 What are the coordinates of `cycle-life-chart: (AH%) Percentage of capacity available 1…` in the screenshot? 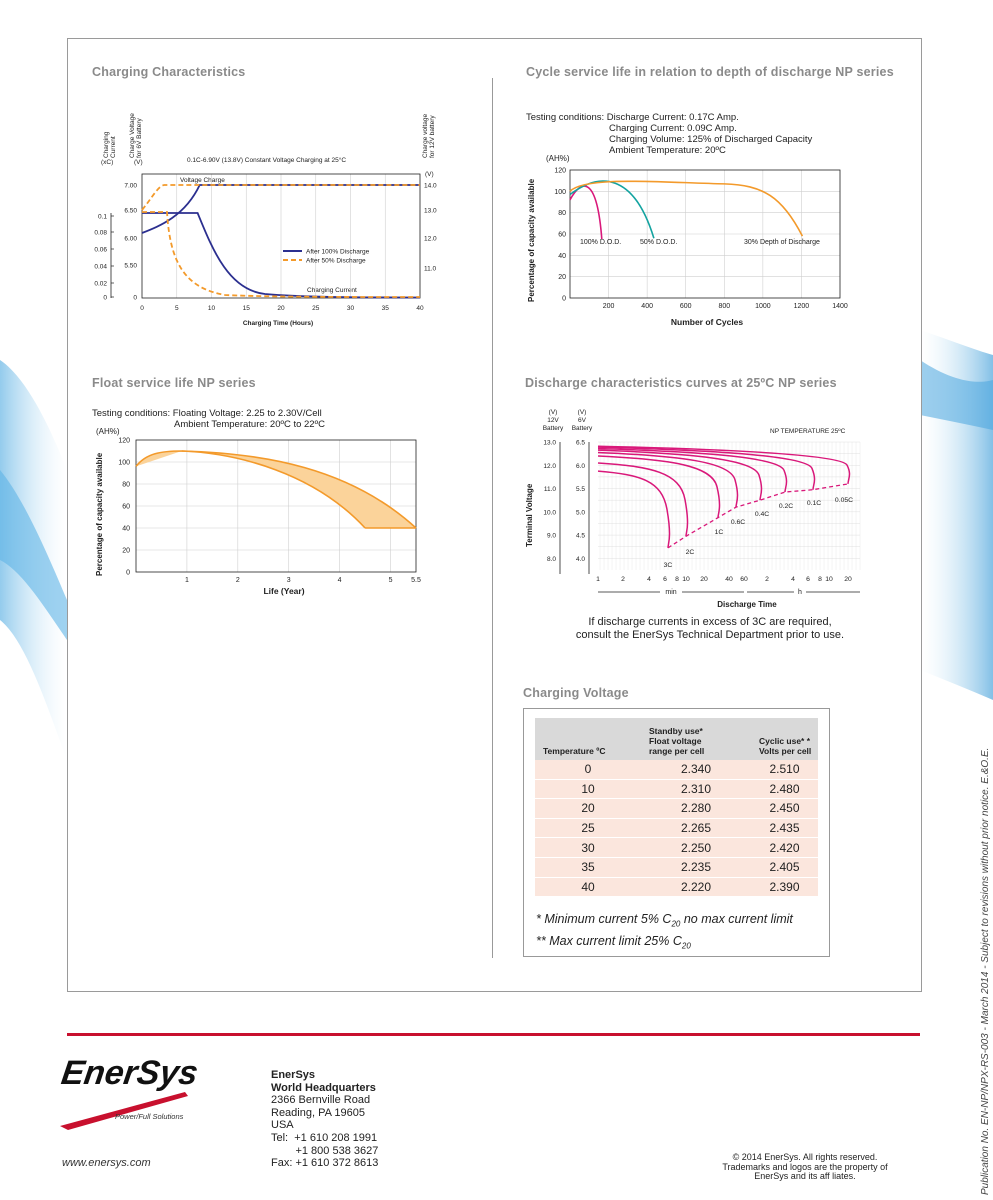 It's located at (687, 240).